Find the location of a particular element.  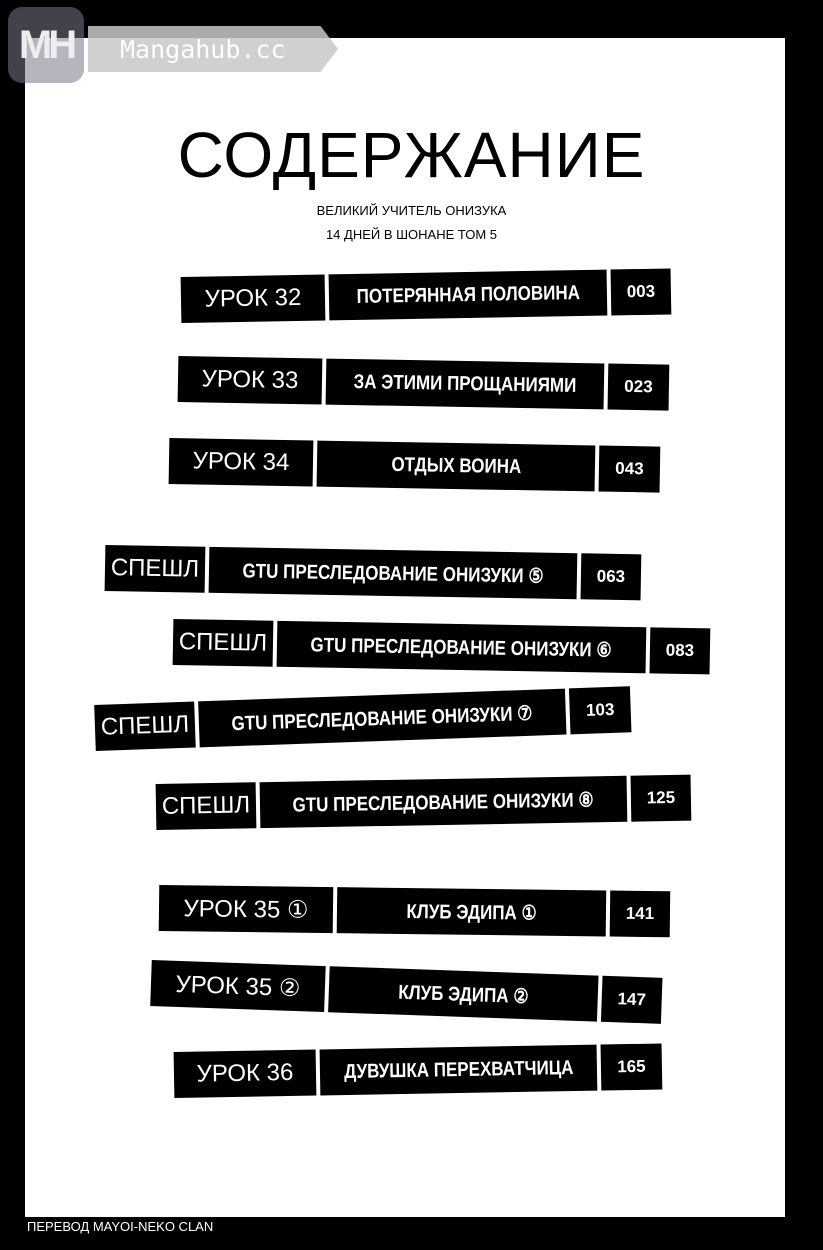

page-number: 147 is located at coordinates (631, 999).